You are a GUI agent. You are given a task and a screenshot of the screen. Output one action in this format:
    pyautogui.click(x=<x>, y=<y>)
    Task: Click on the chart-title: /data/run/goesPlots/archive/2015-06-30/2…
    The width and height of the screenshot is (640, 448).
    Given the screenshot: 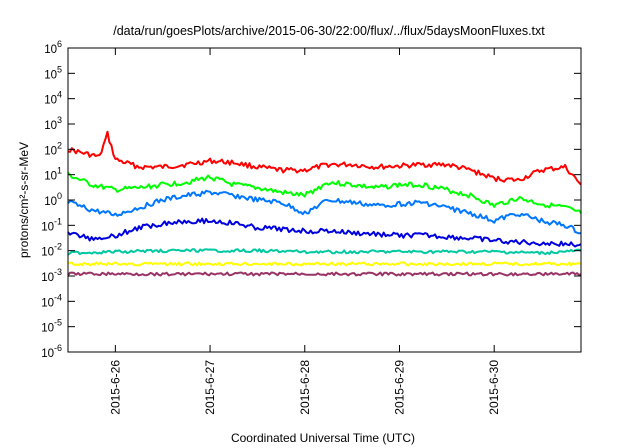 What is the action you would take?
    pyautogui.click(x=329, y=31)
    